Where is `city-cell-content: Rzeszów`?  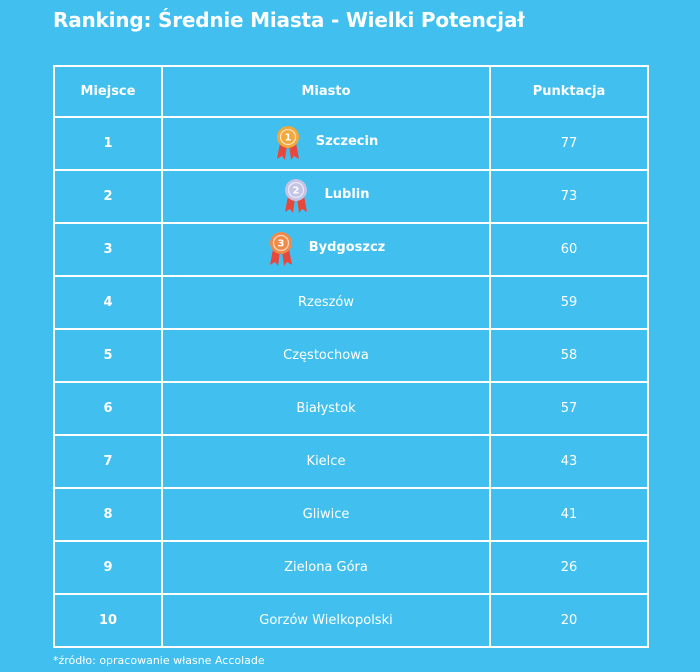 city-cell-content: Rzeszów is located at coordinates (326, 302).